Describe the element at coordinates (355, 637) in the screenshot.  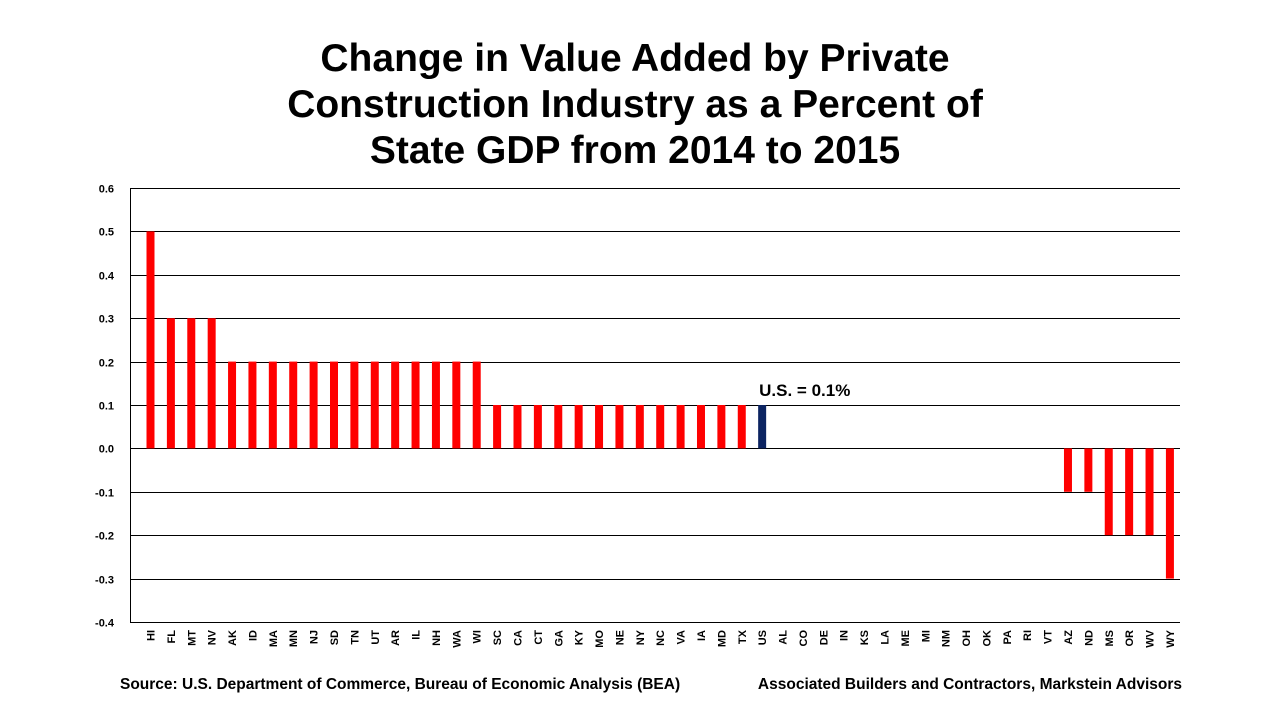
I see `x-tick-label: TN` at that location.